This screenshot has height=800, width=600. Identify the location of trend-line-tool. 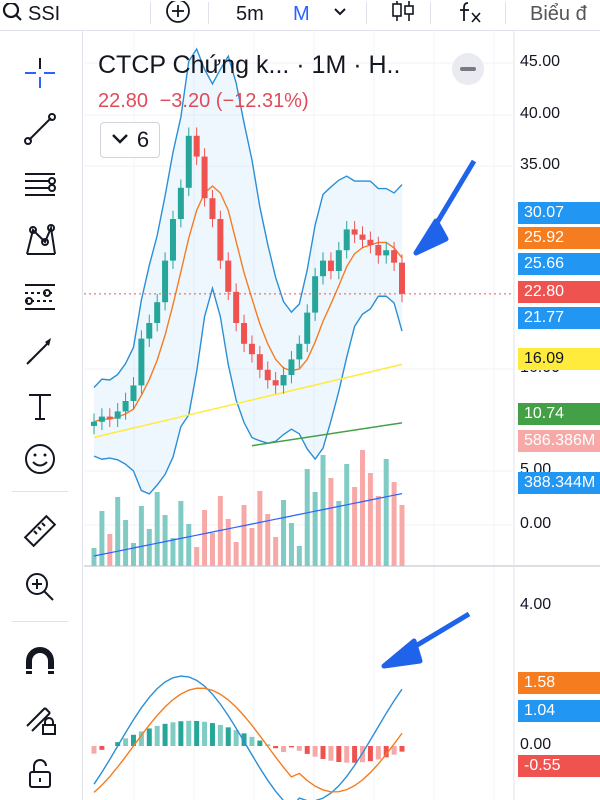
(40, 129).